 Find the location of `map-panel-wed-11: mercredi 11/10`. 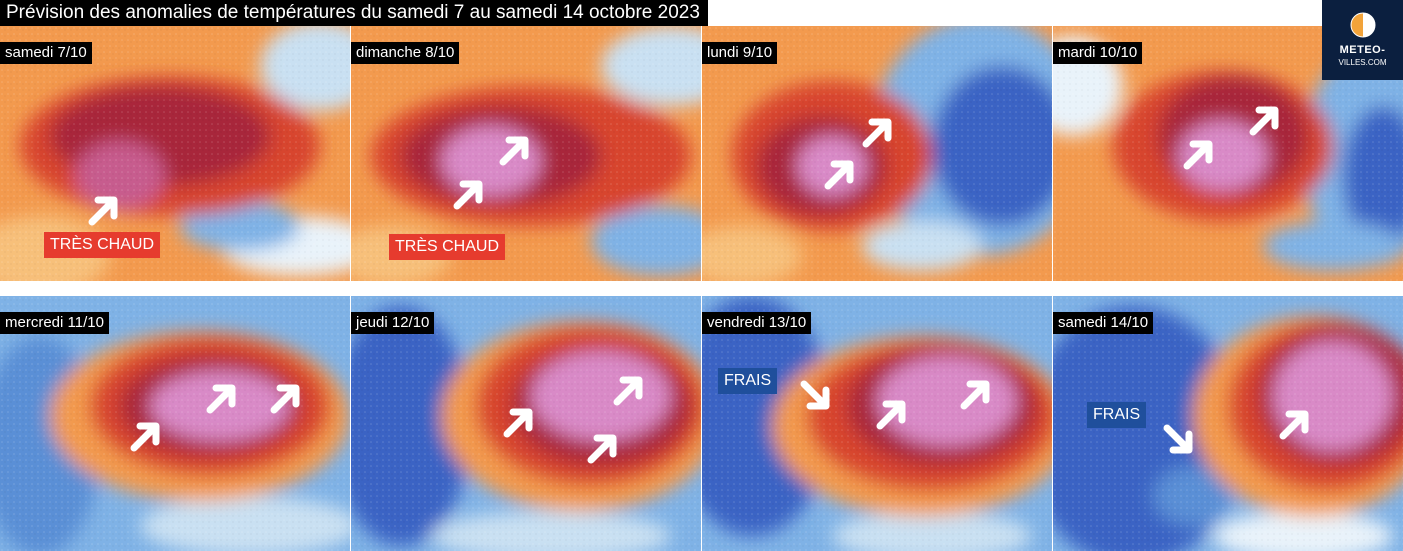

map-panel-wed-11: mercredi 11/10 is located at coordinates (175, 423).